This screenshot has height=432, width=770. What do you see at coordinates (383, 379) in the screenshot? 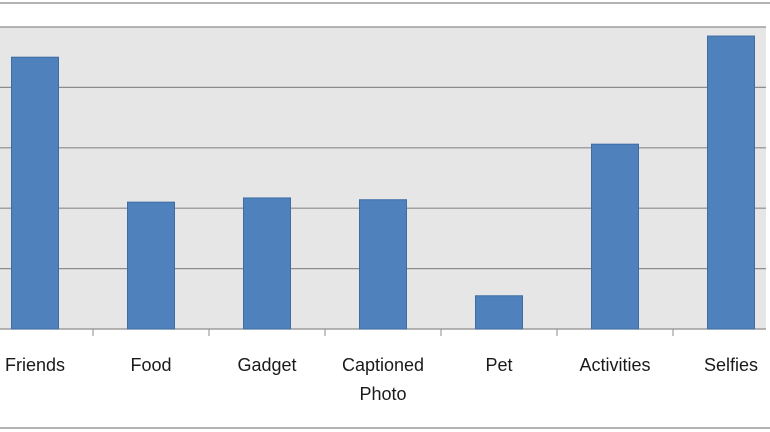
I see `x-tick-label: Captioned Photo` at bounding box center [383, 379].